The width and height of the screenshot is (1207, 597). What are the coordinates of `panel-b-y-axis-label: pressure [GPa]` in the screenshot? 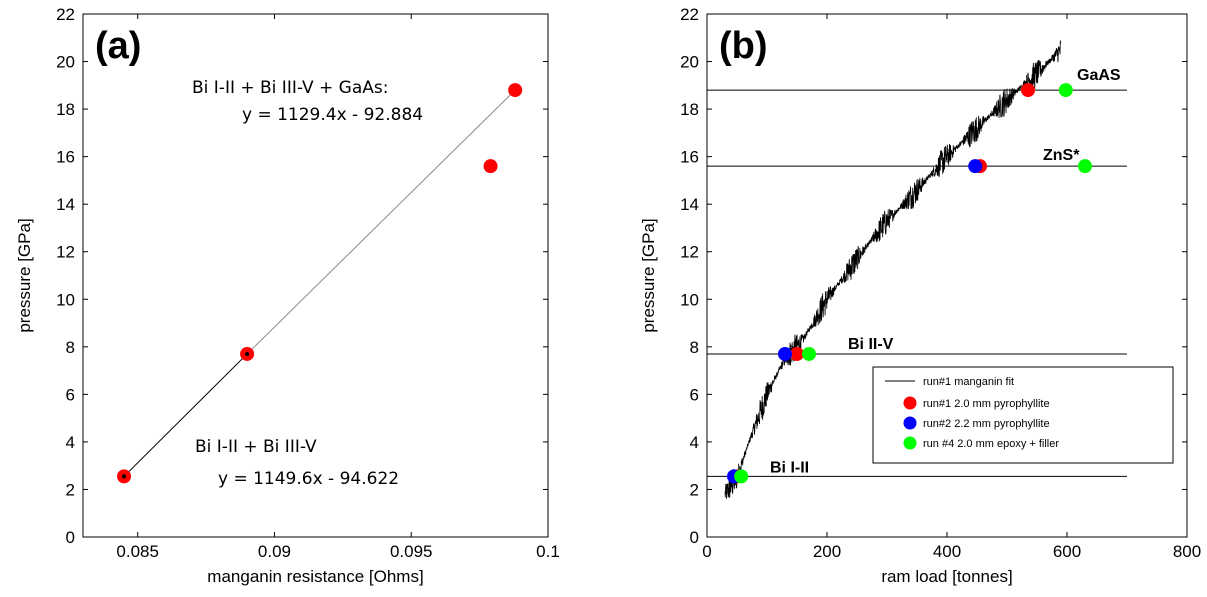 It's located at (648, 275).